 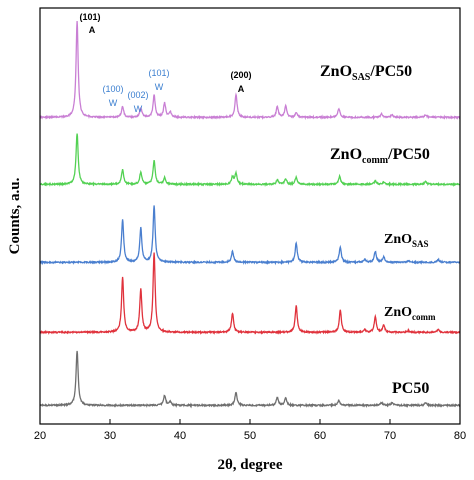 I want to click on series-label: ZnOcomm/PC50, so click(x=380, y=156).